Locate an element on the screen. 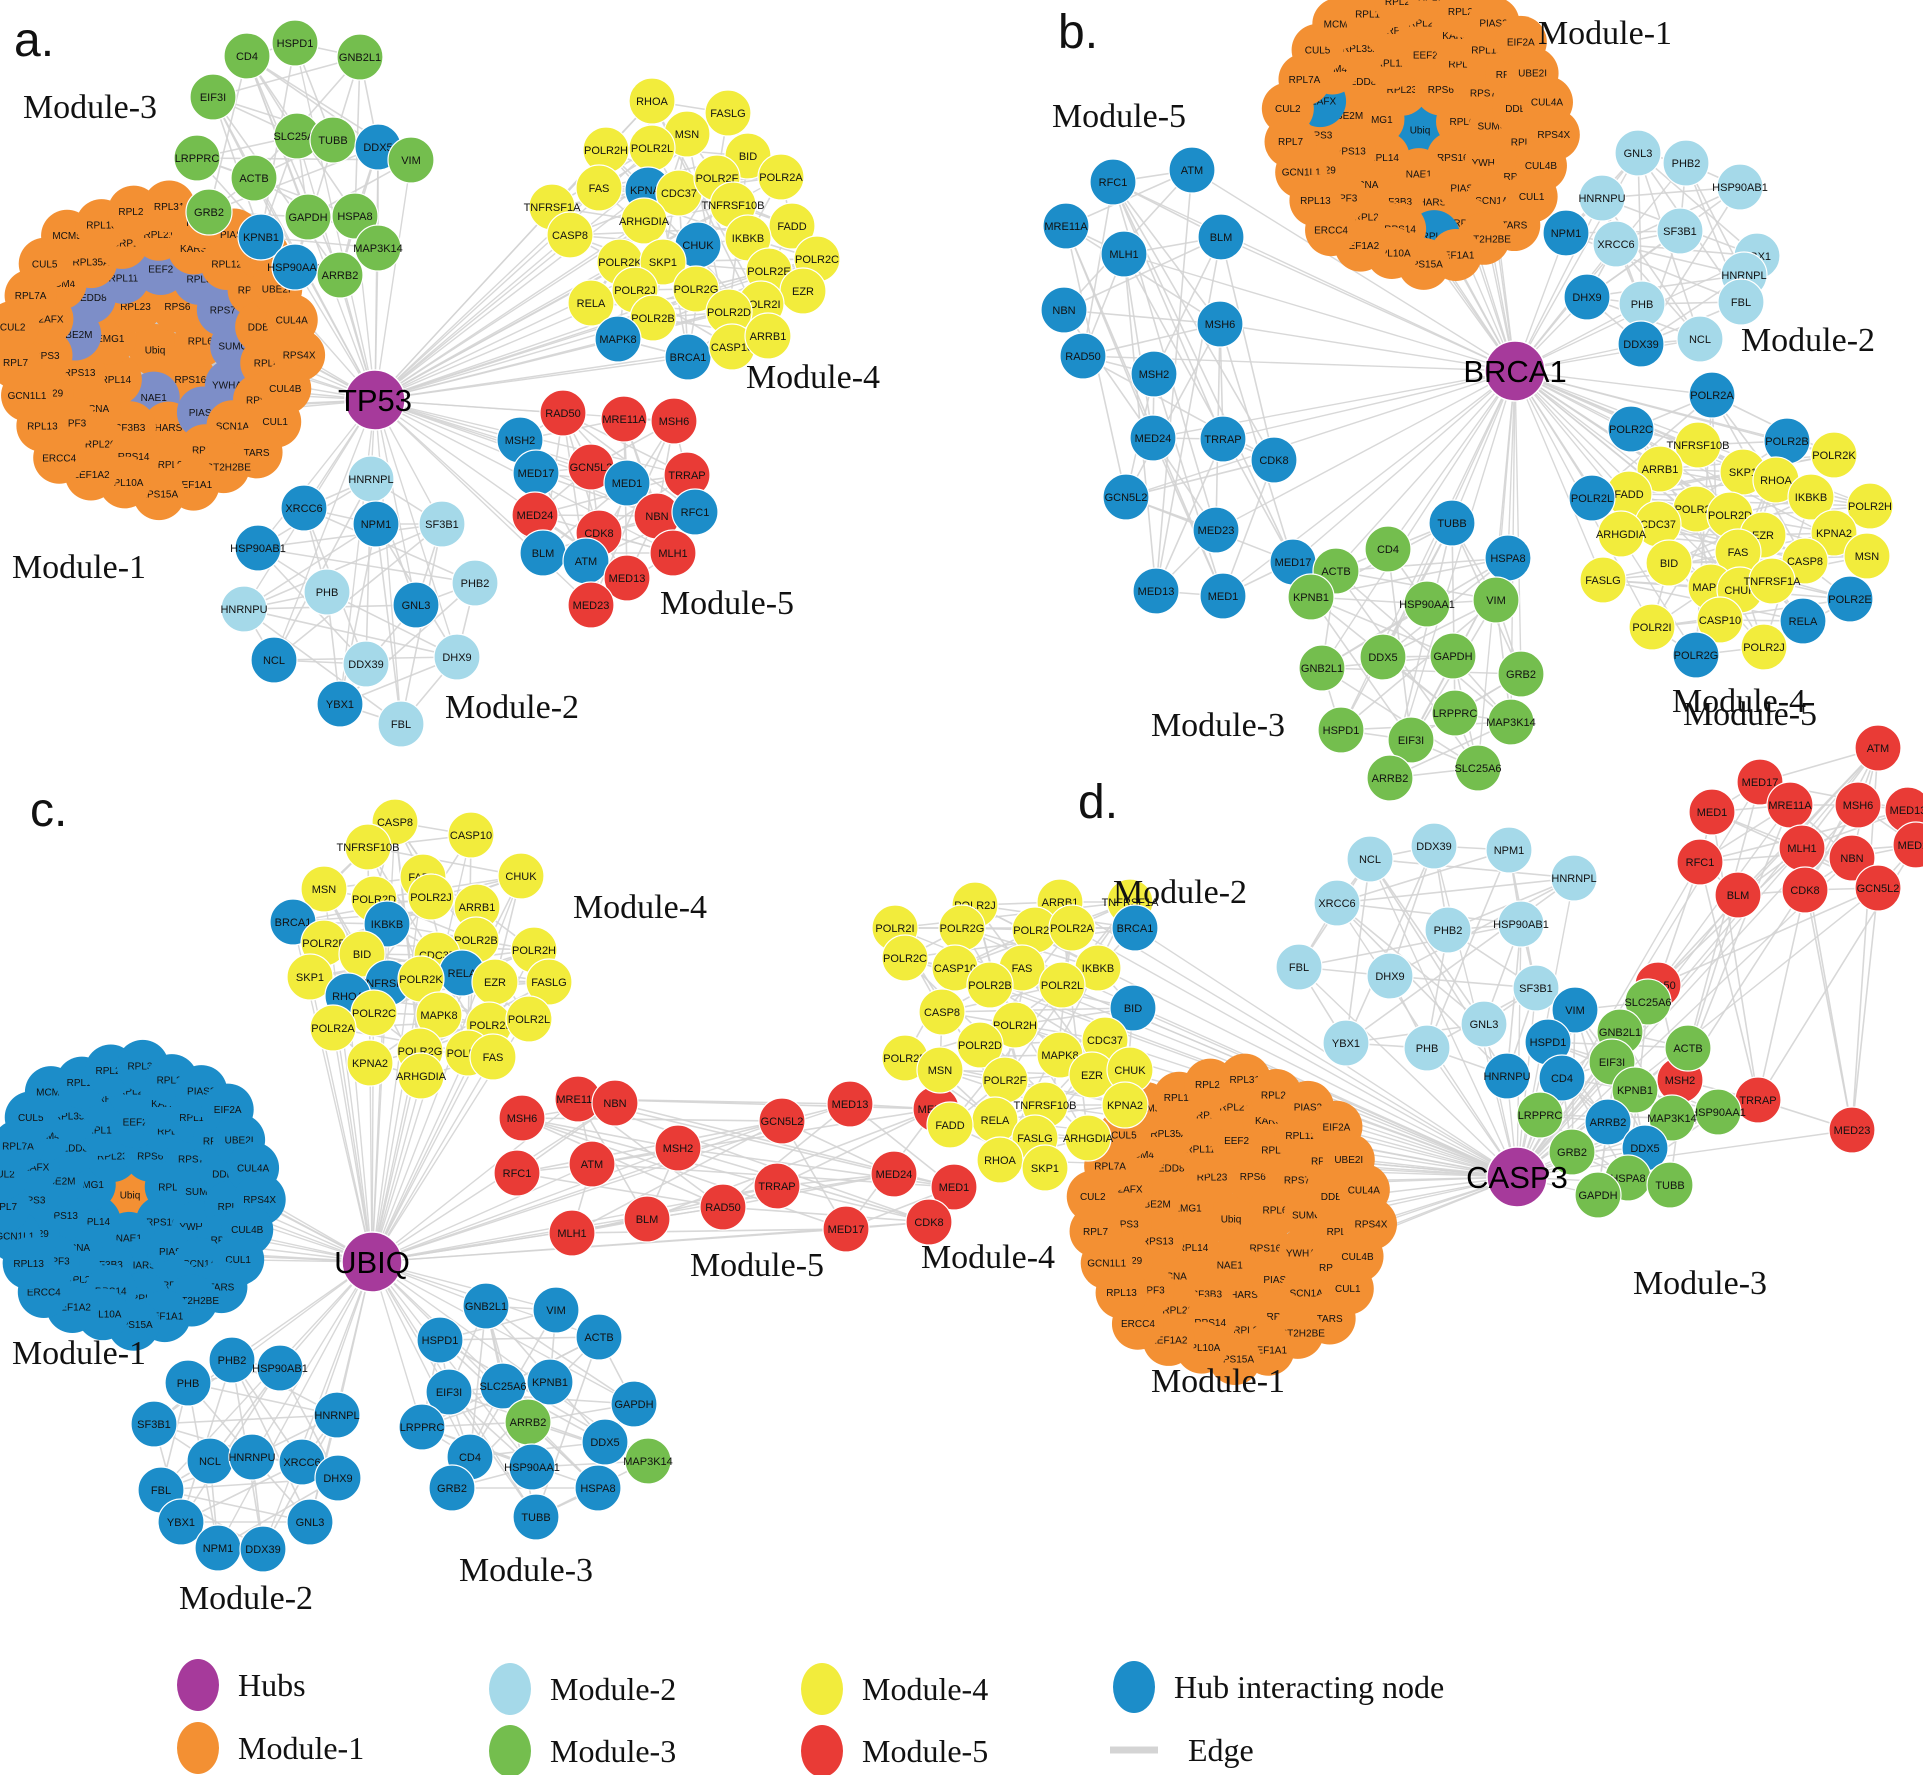 This screenshot has width=1923, height=1775. node-TUBB is located at coordinates (536, 1517).